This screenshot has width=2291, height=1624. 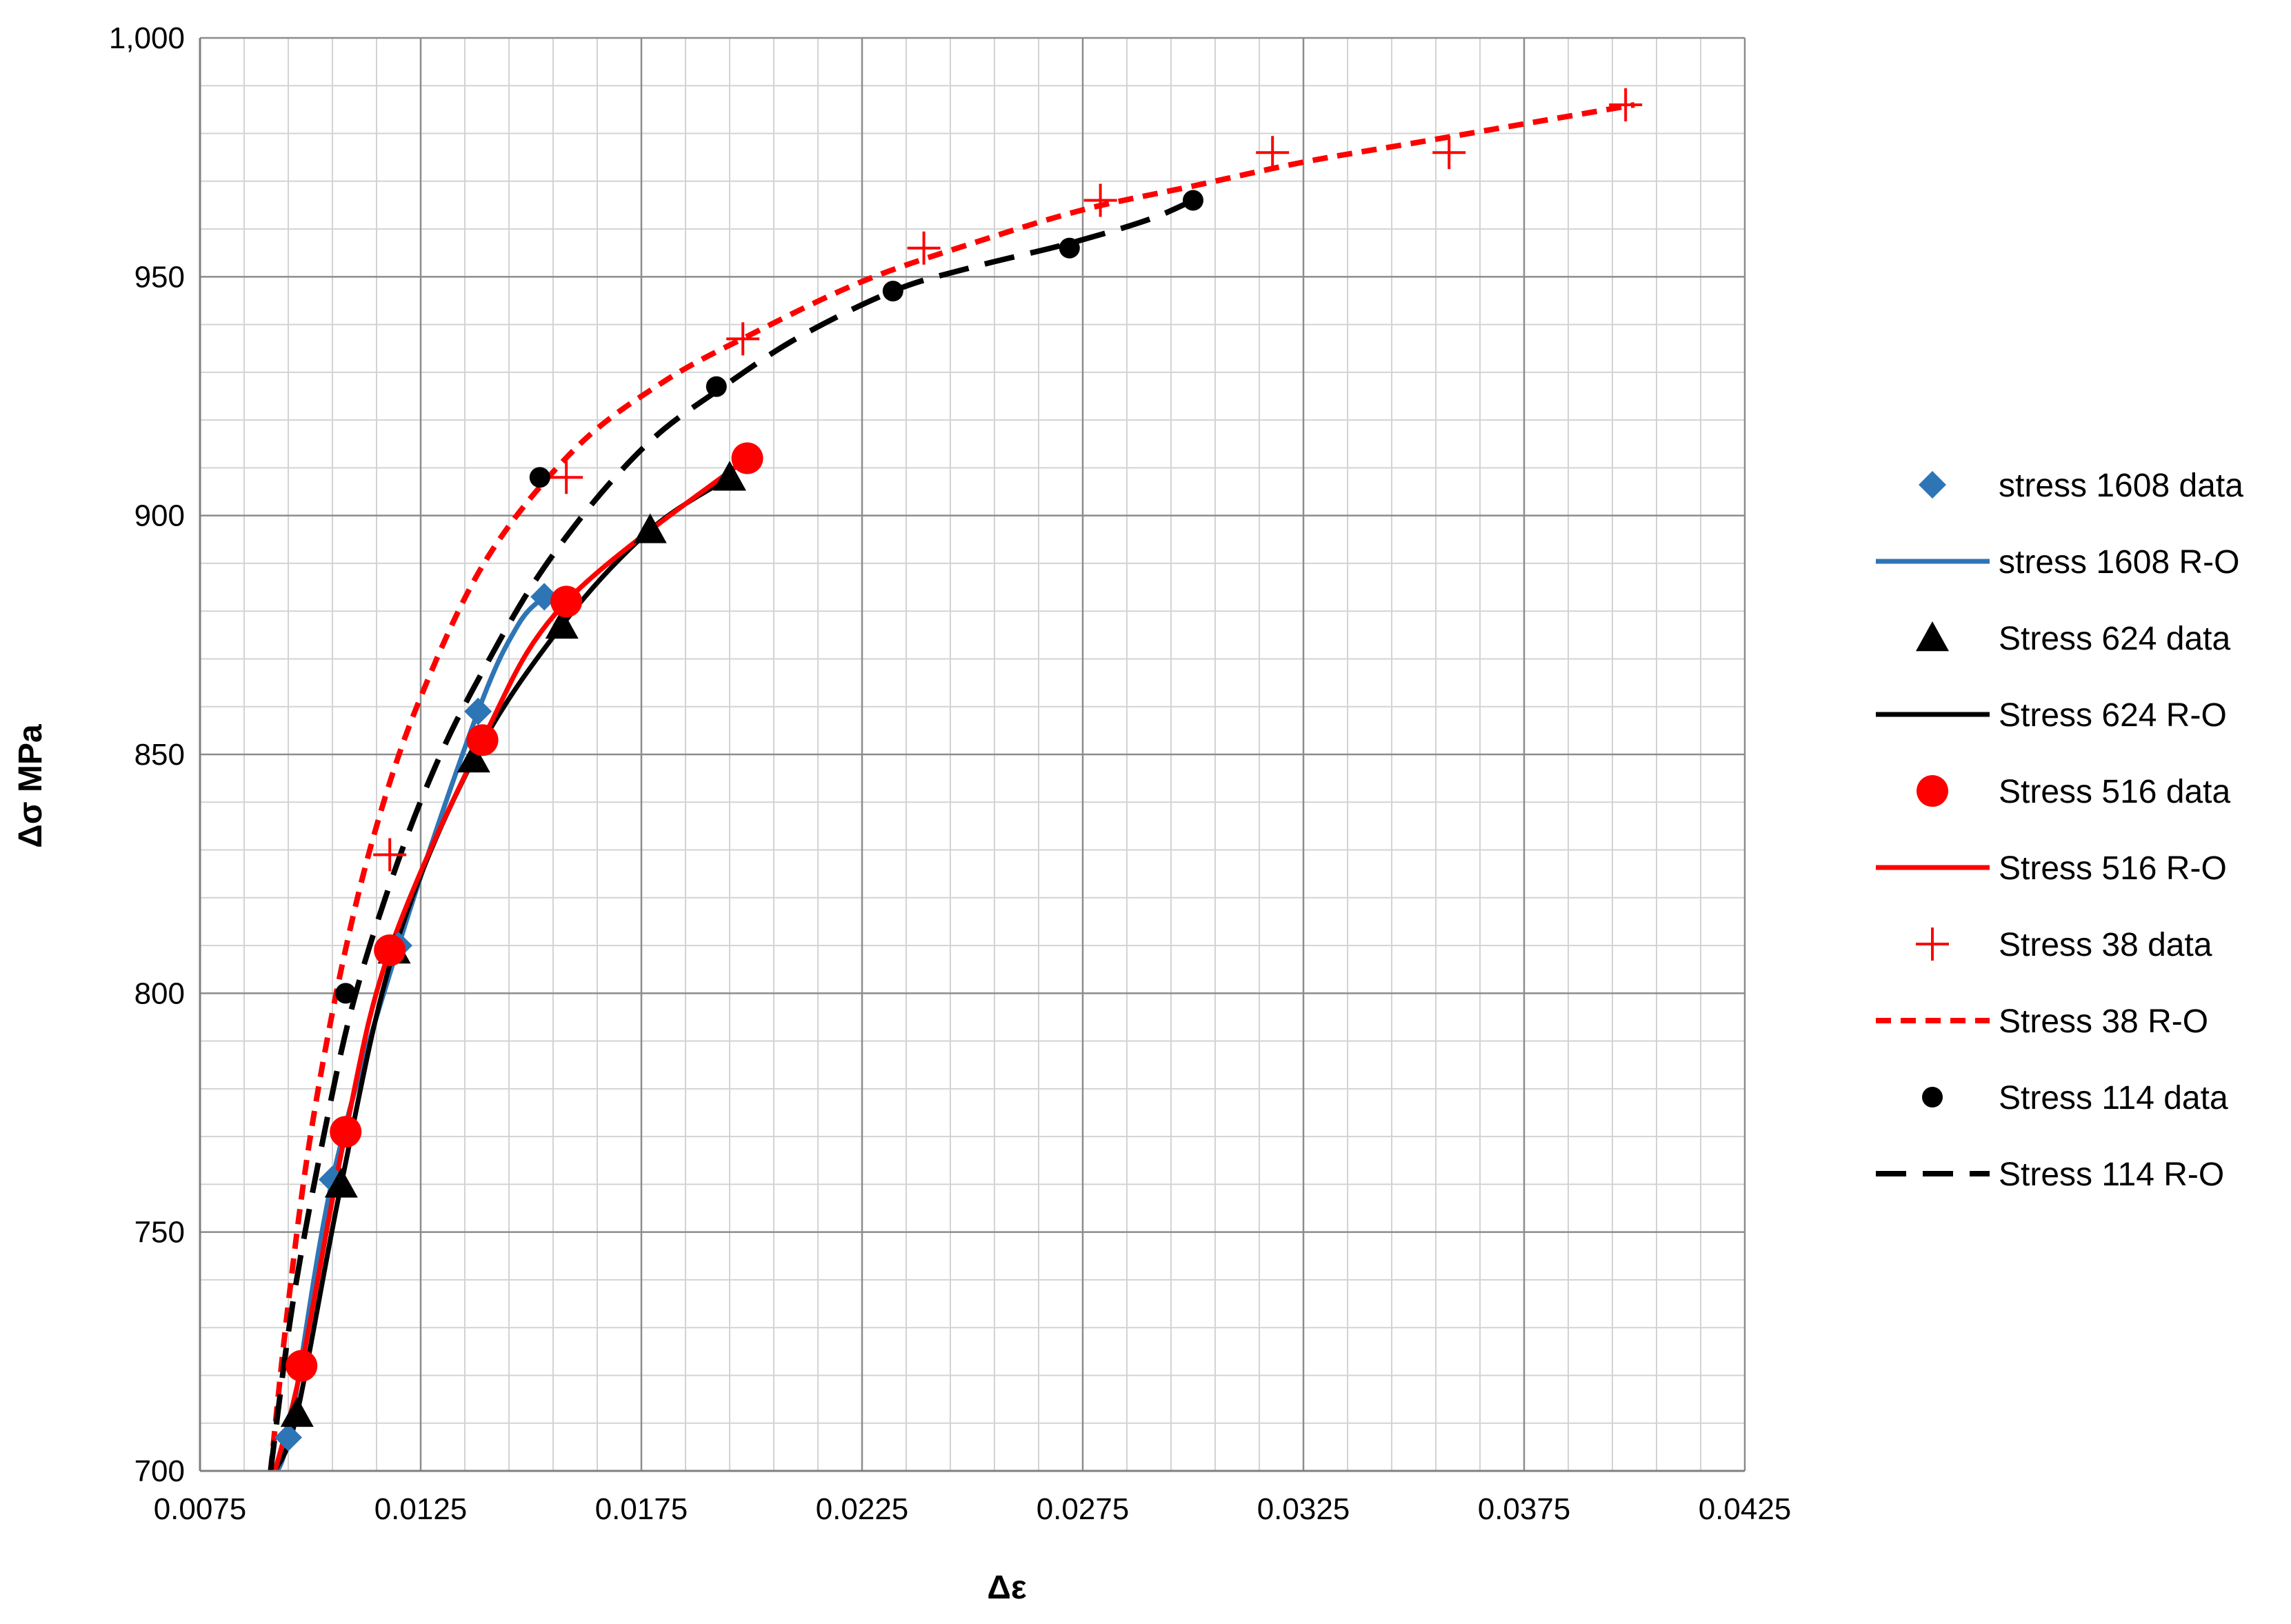 What do you see at coordinates (159, 755) in the screenshot?
I see `y-tick-label: 850` at bounding box center [159, 755].